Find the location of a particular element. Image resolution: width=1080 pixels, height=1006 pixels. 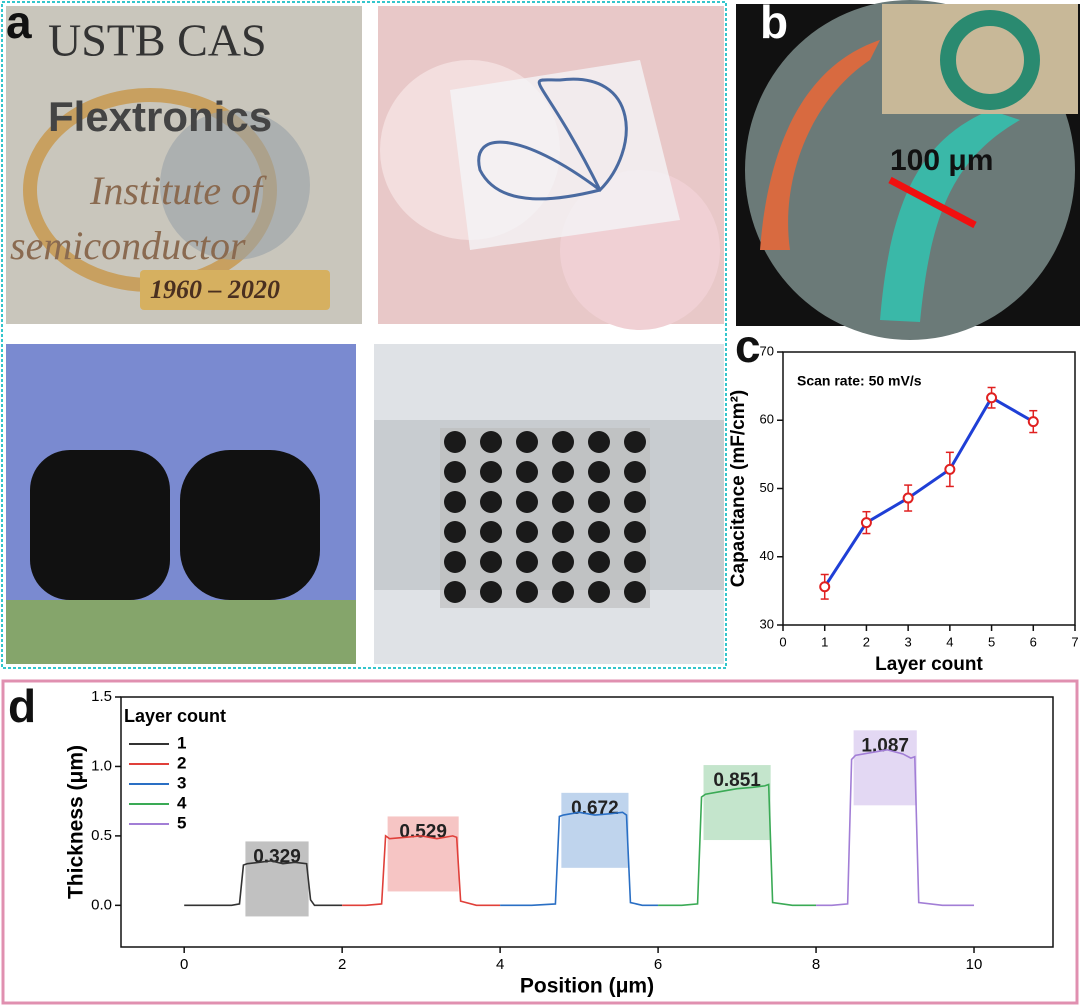

logo-plate is located at coordinates (235, 290).